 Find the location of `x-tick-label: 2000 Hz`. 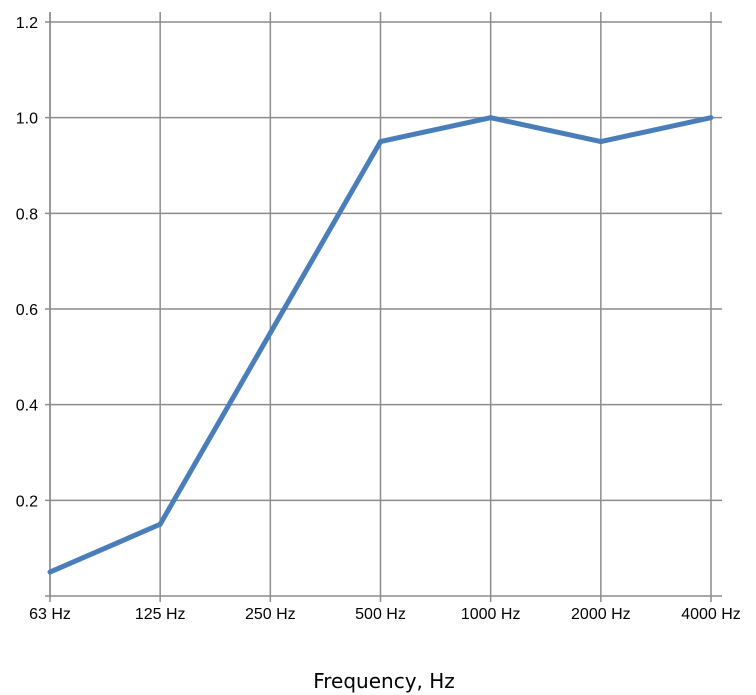

x-tick-label: 2000 Hz is located at coordinates (601, 614).